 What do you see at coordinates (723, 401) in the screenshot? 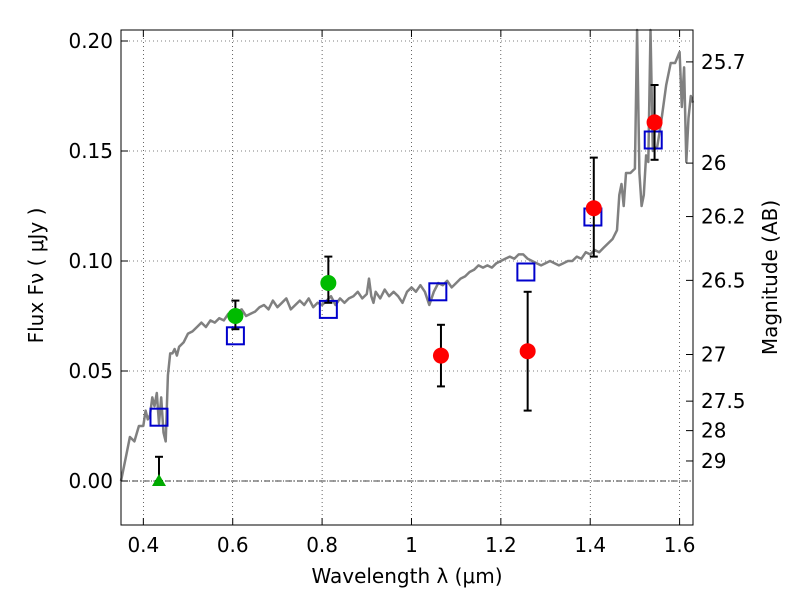
I see `mag-tick-label: 27.5` at bounding box center [723, 401].